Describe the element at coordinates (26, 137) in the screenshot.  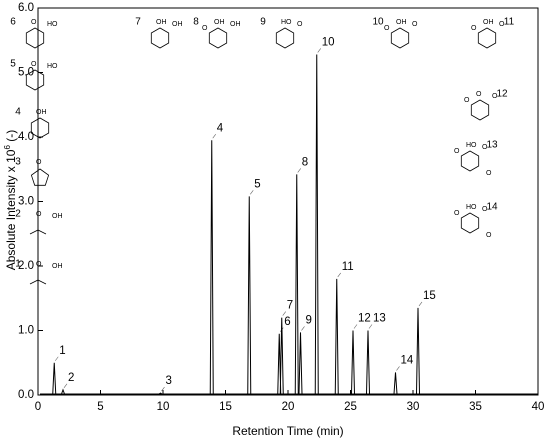
I see `y-tick-label: 4.0` at that location.